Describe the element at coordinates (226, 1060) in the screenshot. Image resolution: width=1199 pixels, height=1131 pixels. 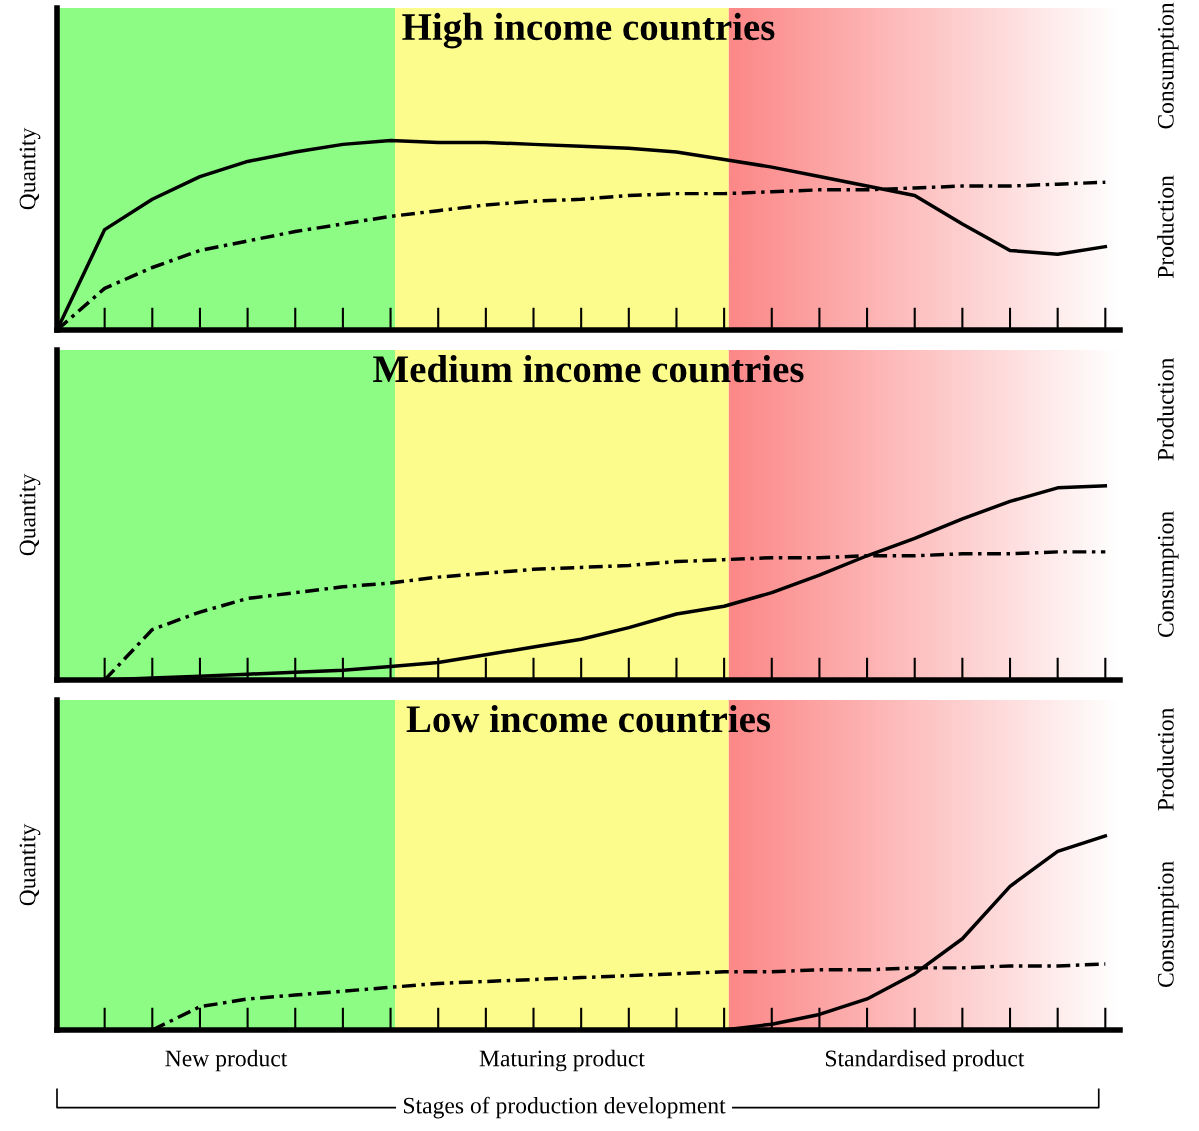
I see `text: New product` at that location.